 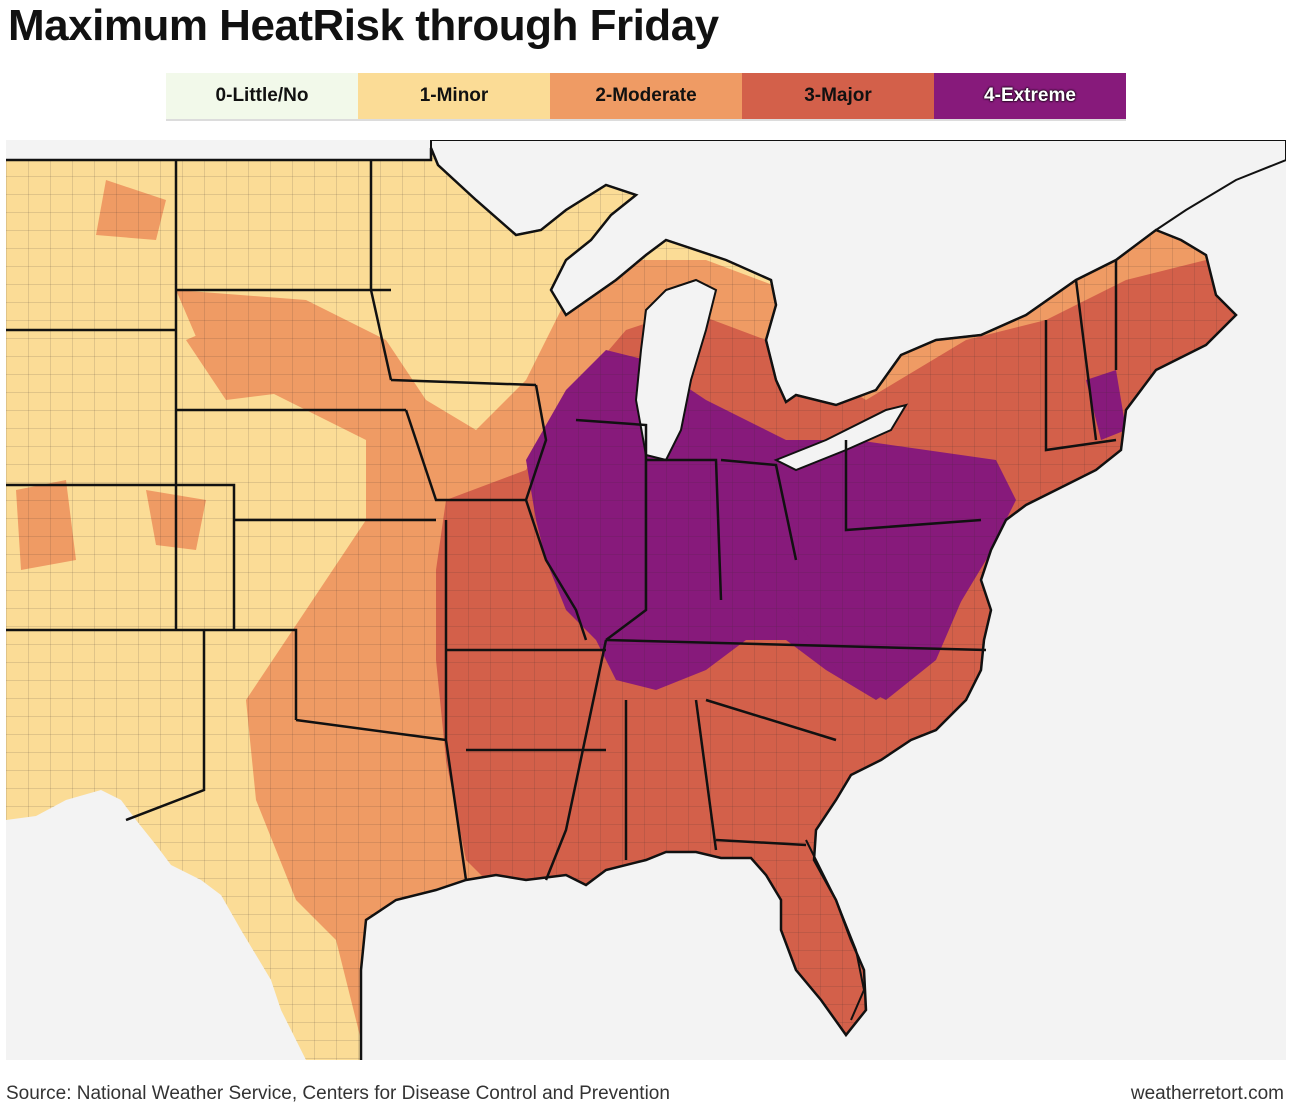 I want to click on legend-item-major: 3-Major, so click(x=838, y=97).